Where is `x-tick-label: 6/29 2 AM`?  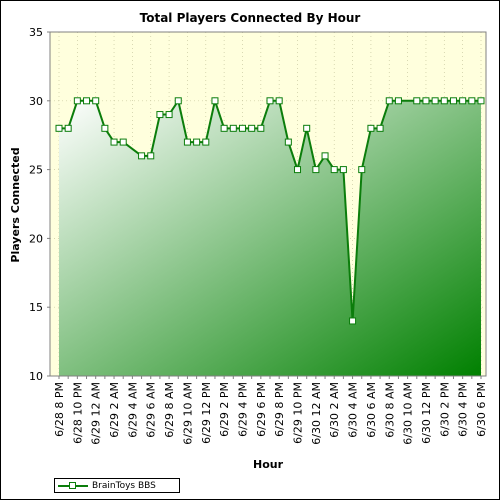 x-tick-label: 6/29 2 AM is located at coordinates (114, 410).